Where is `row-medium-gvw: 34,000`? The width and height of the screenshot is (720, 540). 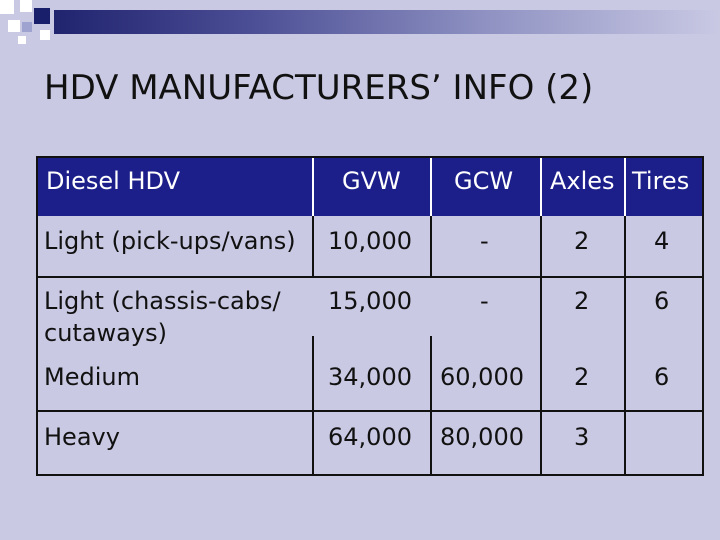 row-medium-gvw: 34,000 is located at coordinates (370, 377).